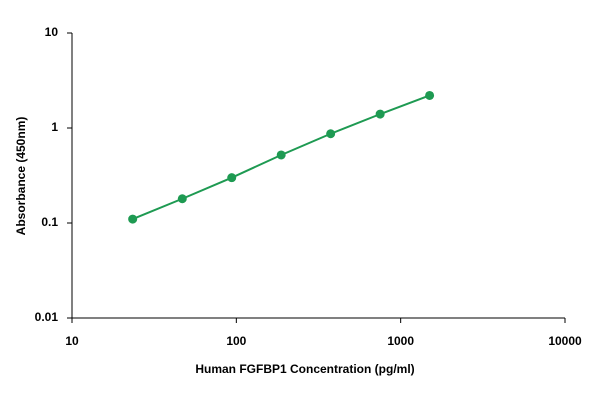 This screenshot has width=600, height=400. I want to click on y-tick-label: 1, so click(54, 127).